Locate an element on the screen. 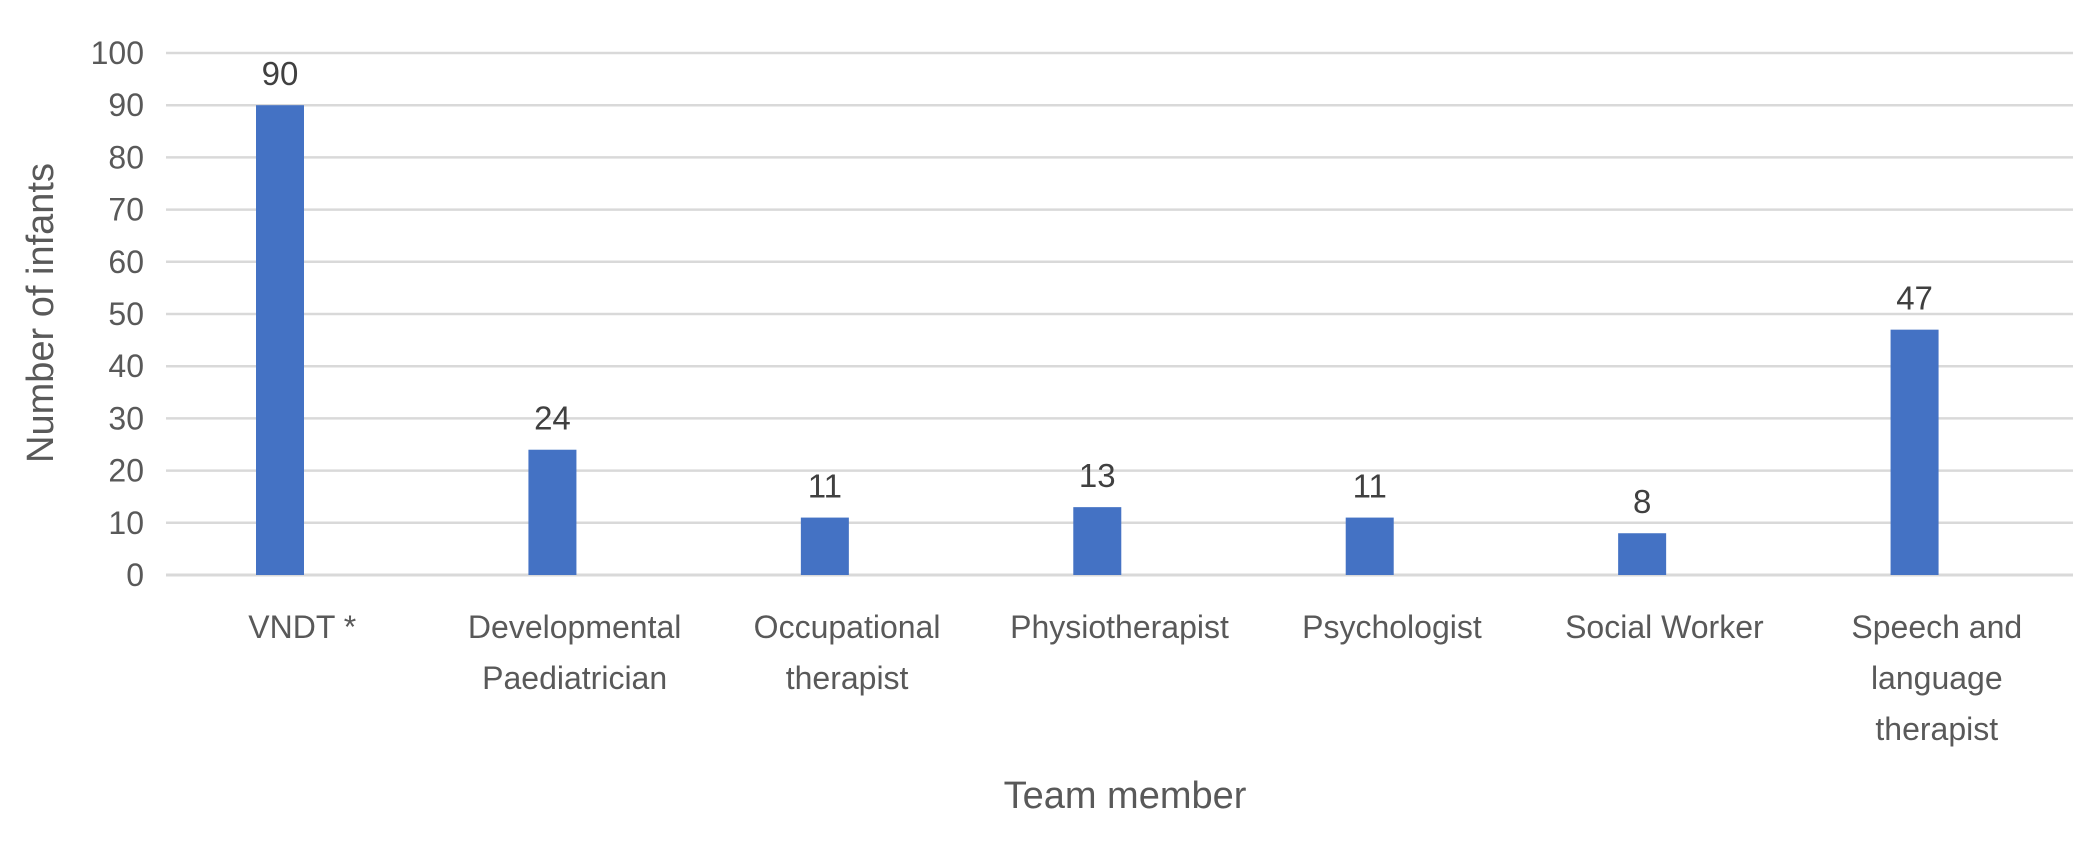 This screenshot has width=2097, height=844. x-category-label: Physiotherapist is located at coordinates (1119, 627).